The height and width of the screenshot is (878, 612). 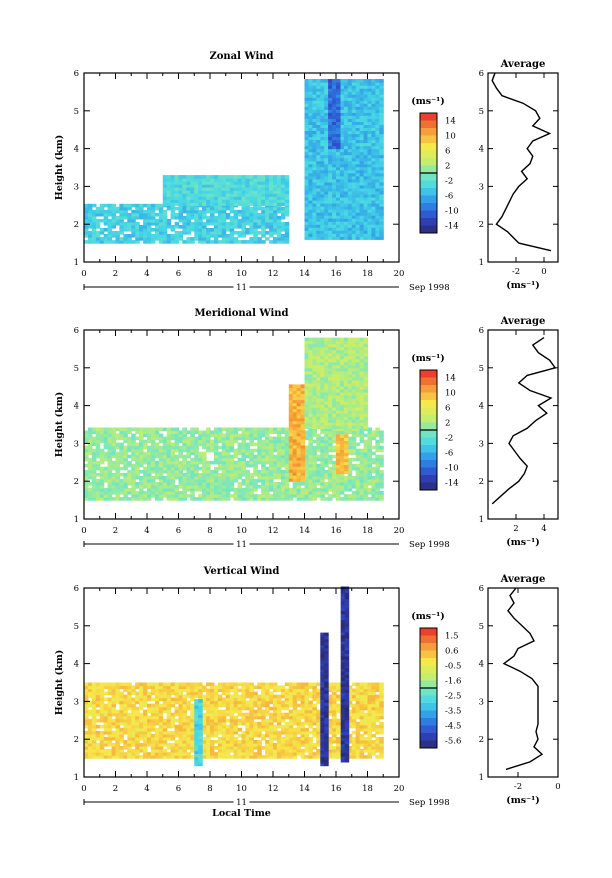 I want to click on x-tick-label: 0, so click(x=83, y=531).